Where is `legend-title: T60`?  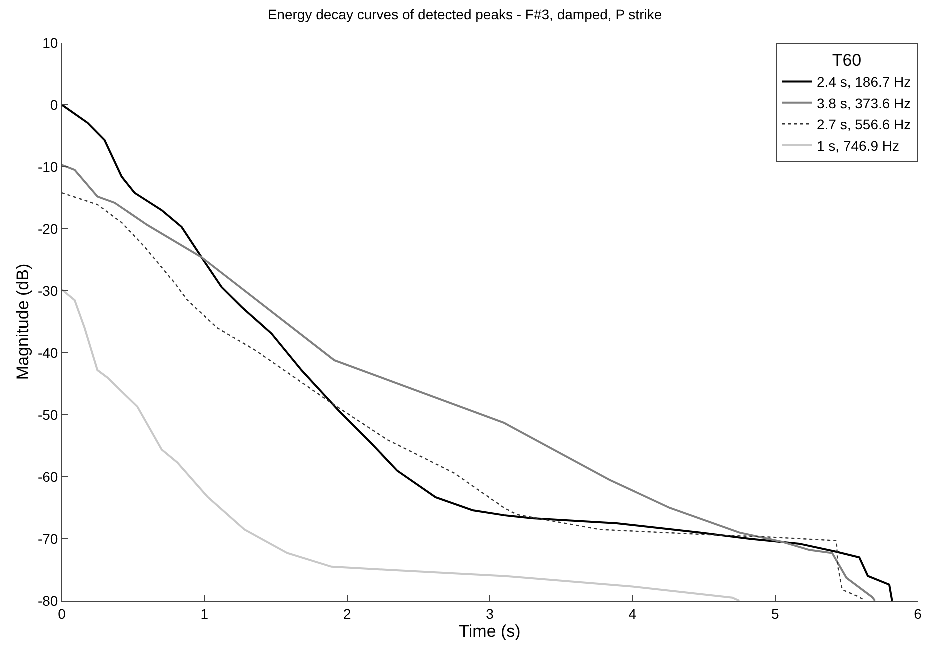 legend-title: T60 is located at coordinates (847, 60).